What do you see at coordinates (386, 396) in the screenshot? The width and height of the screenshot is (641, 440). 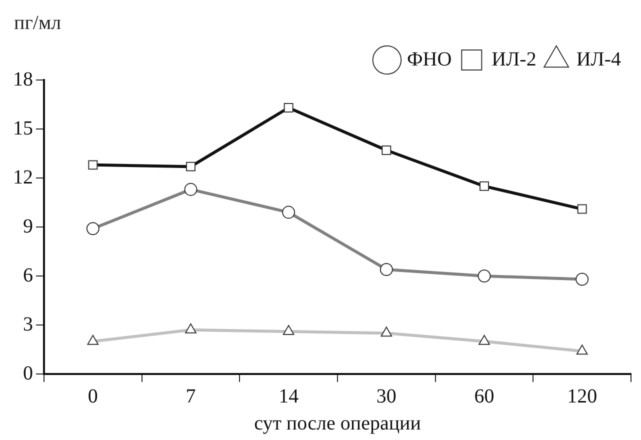 I see `x-tick-label: 30` at bounding box center [386, 396].